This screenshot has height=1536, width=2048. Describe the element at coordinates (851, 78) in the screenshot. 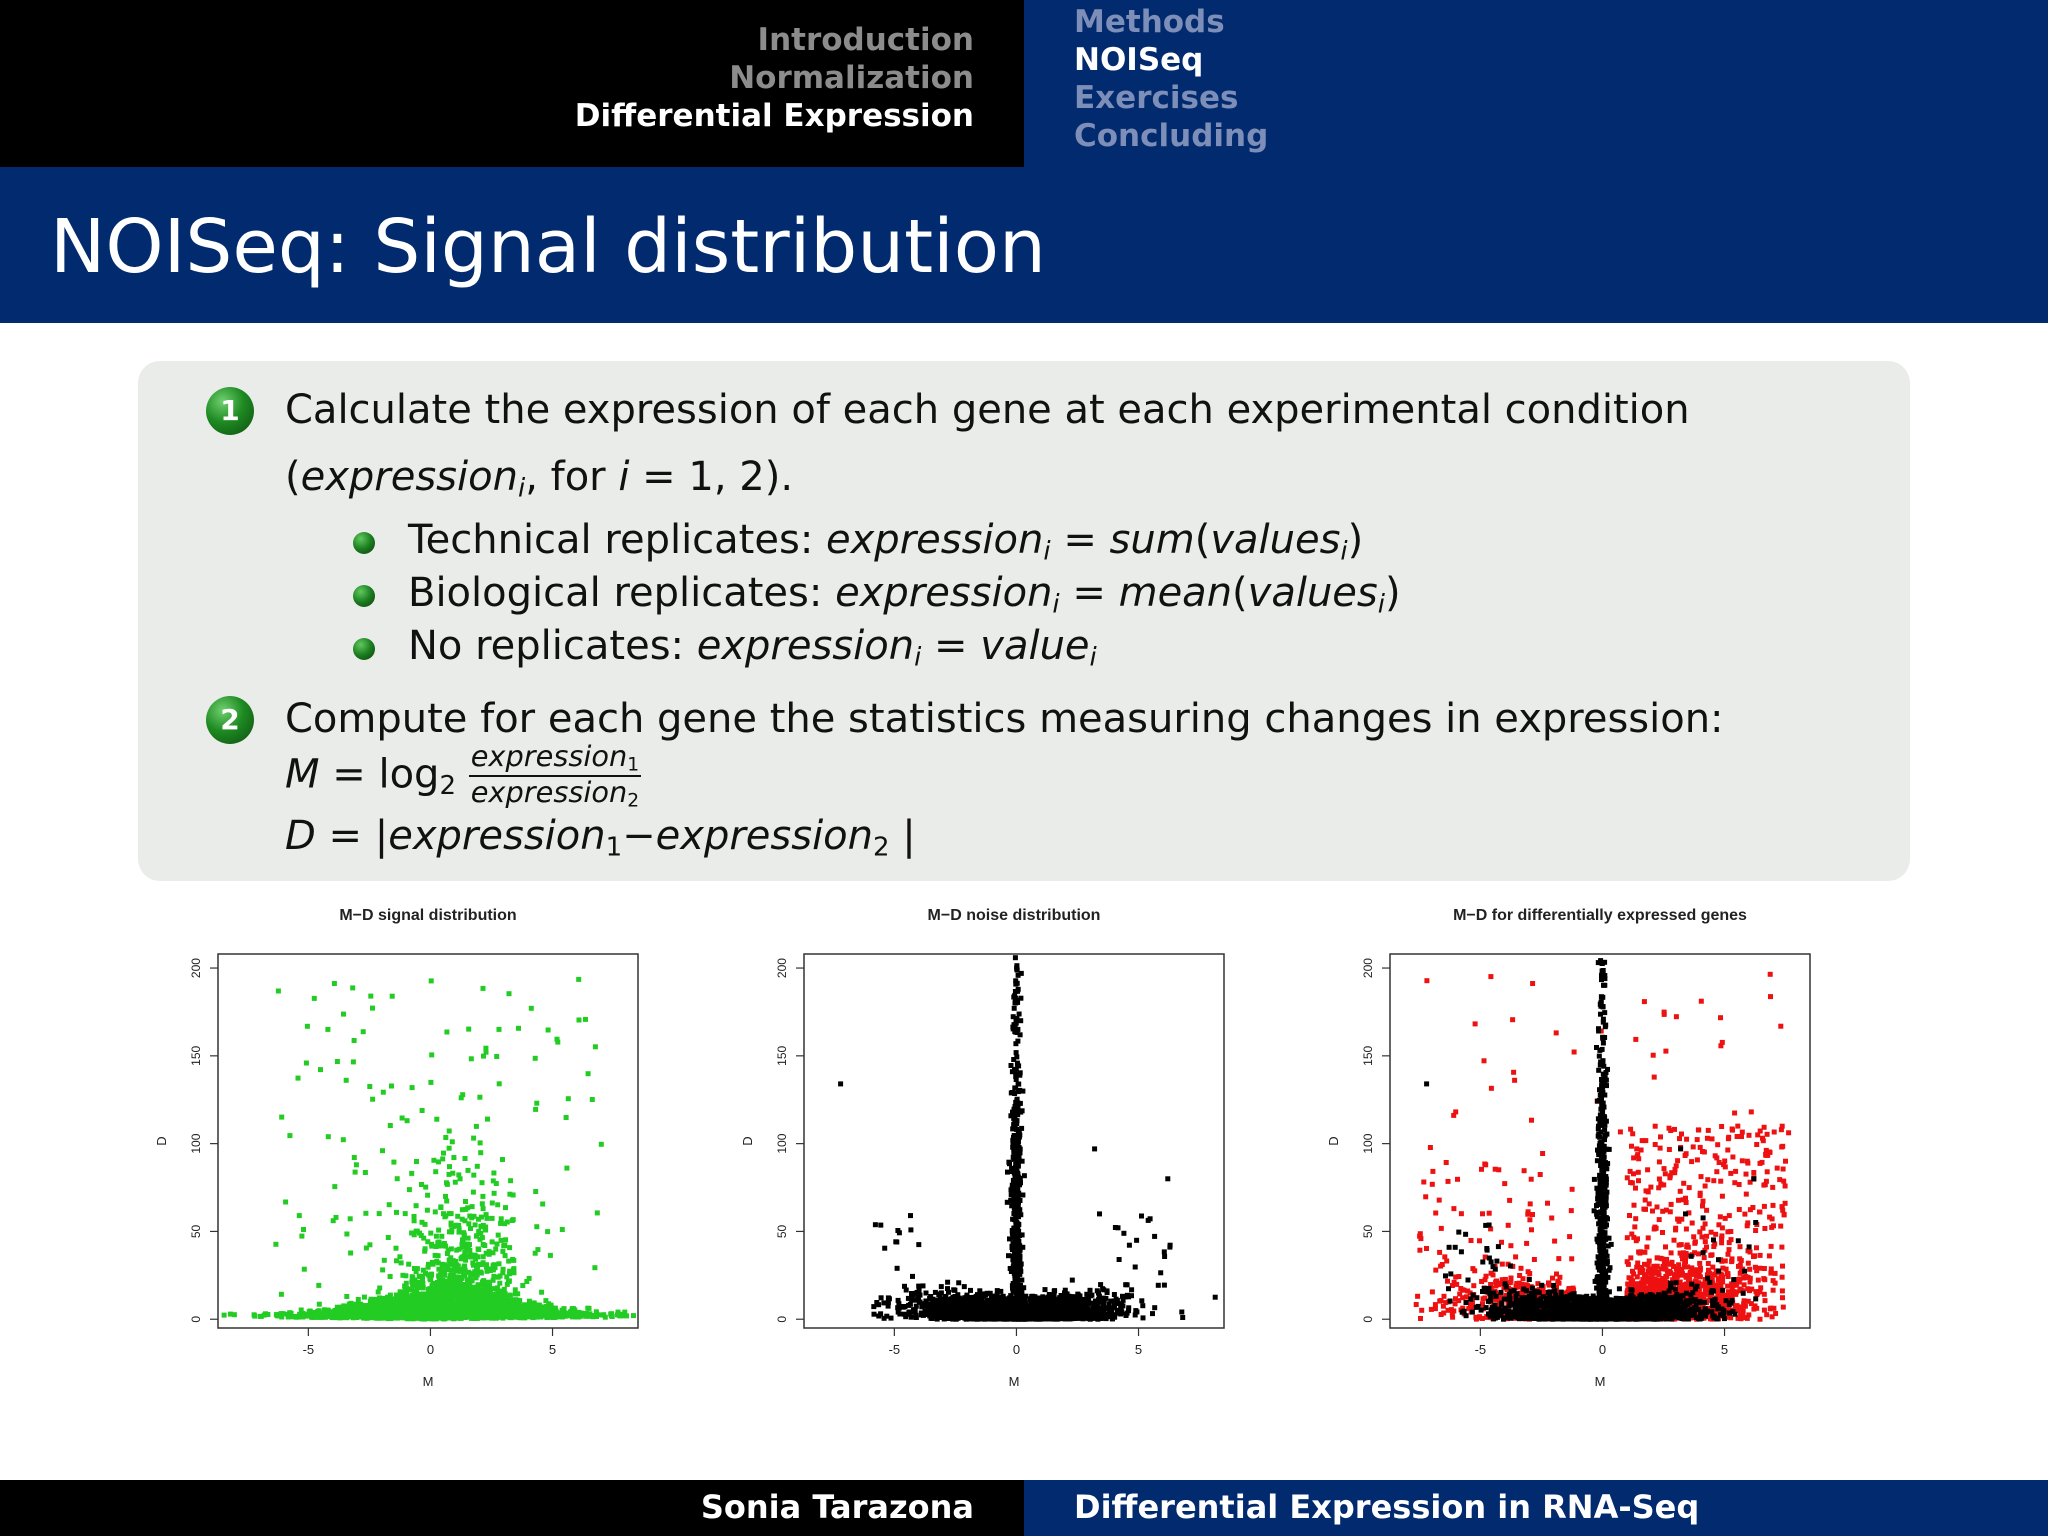

I see `nav-section-normalization: Normalization` at that location.